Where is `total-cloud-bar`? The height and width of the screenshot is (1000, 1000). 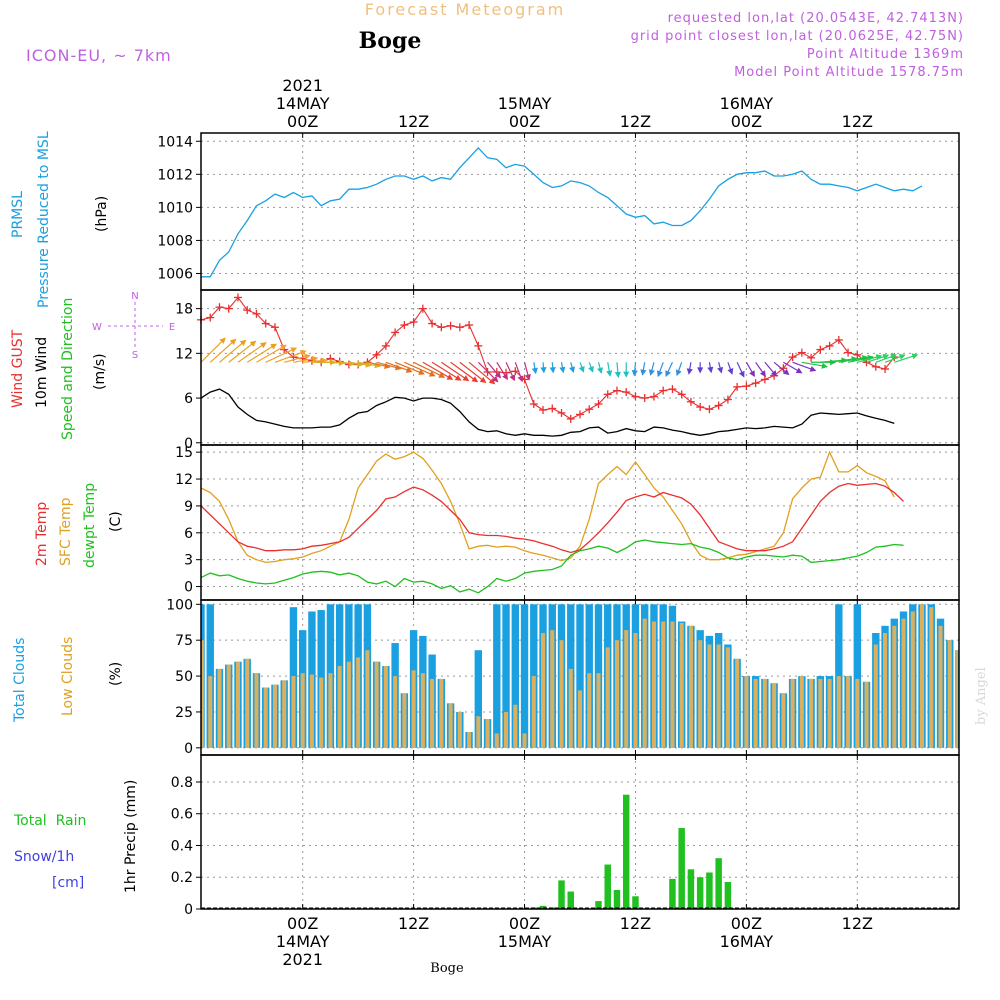 total-cloud-bar is located at coordinates (515, 676).